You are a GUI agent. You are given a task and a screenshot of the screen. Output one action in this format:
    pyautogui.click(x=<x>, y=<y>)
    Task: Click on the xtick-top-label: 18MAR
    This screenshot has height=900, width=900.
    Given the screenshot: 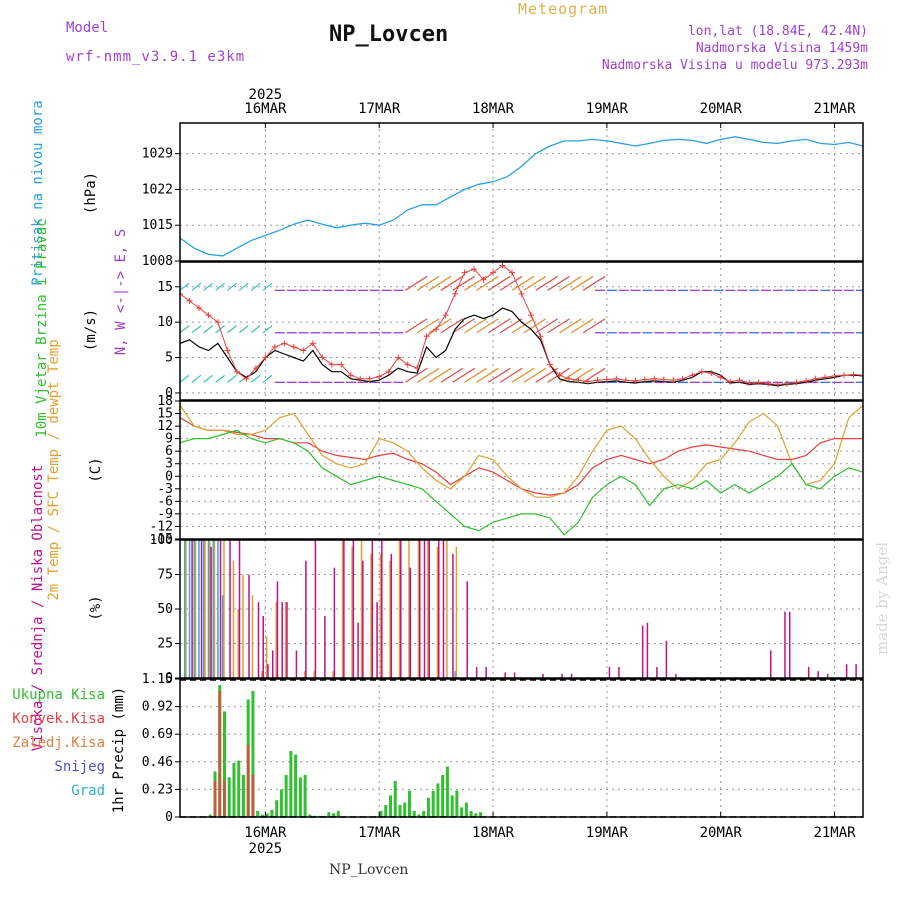 What is the action you would take?
    pyautogui.click(x=493, y=109)
    